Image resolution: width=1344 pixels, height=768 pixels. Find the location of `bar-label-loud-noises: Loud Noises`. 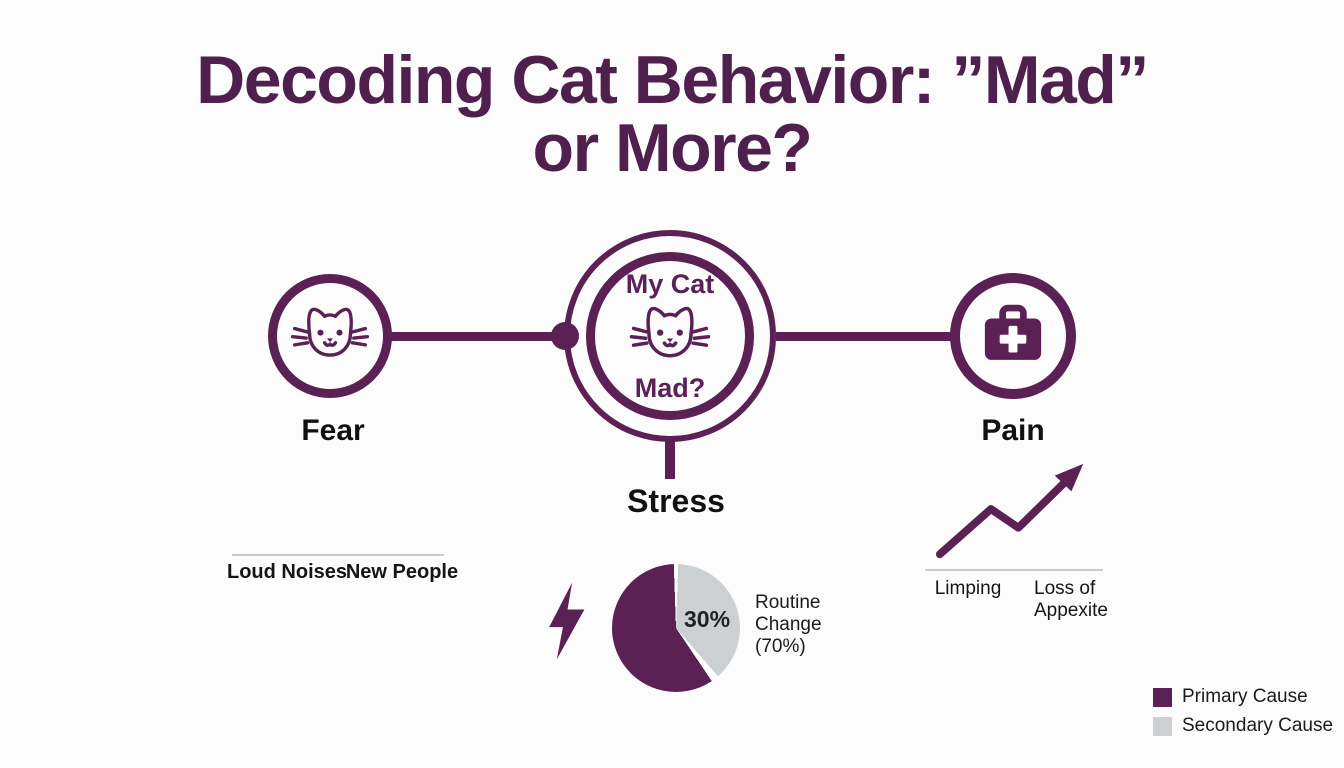

bar-label-loud-noises: Loud Noises is located at coordinates (286, 572).